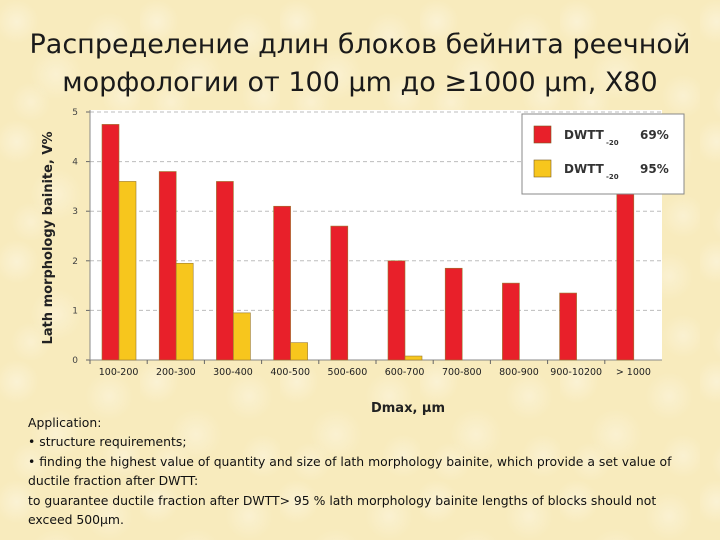 The width and height of the screenshot is (720, 540). Describe the element at coordinates (233, 372) in the screenshot. I see `x-tick-label: 300-400` at that location.